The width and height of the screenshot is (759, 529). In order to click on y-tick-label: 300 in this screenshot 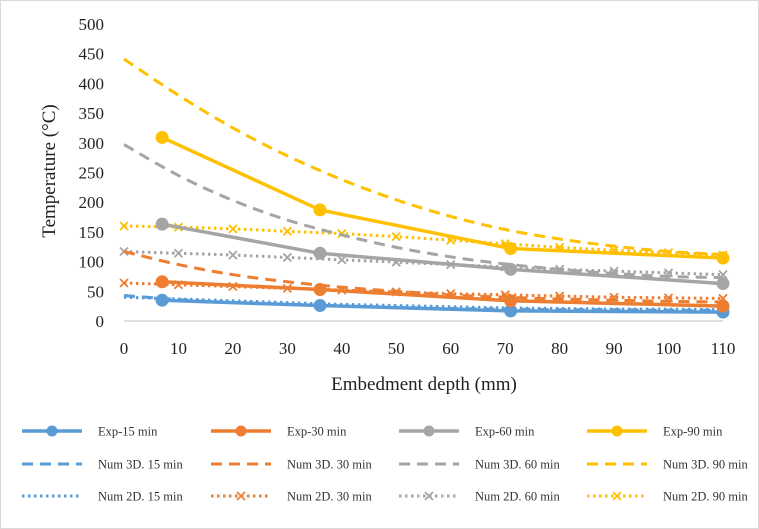, I will do `click(92, 143)`.